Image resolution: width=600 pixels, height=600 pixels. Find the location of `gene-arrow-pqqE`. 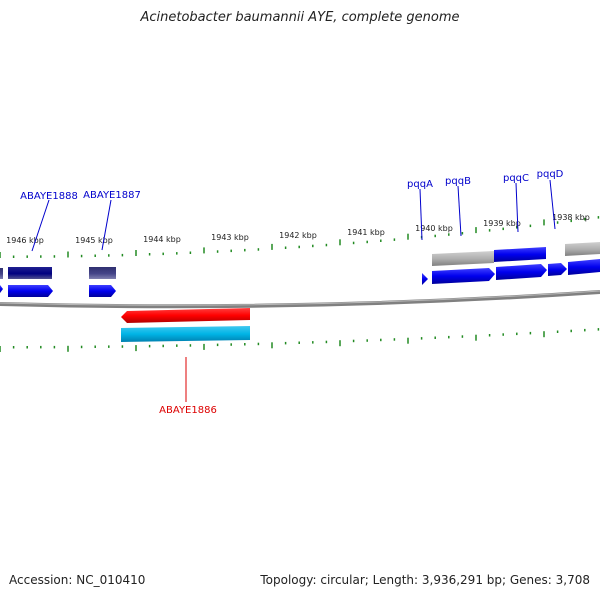

gene-arrow-pqqE is located at coordinates (584, 267).